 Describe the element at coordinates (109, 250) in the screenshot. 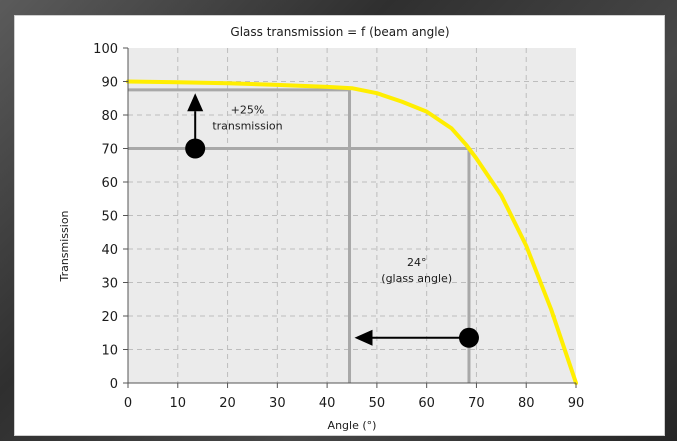

I see `y-tick-label: 40` at that location.